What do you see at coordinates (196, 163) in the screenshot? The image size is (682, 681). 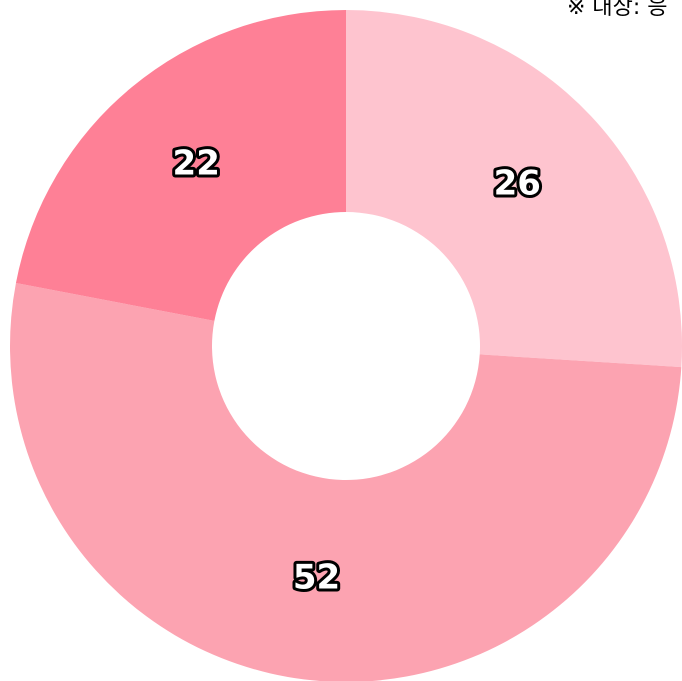 I see `data-label: 22` at bounding box center [196, 163].